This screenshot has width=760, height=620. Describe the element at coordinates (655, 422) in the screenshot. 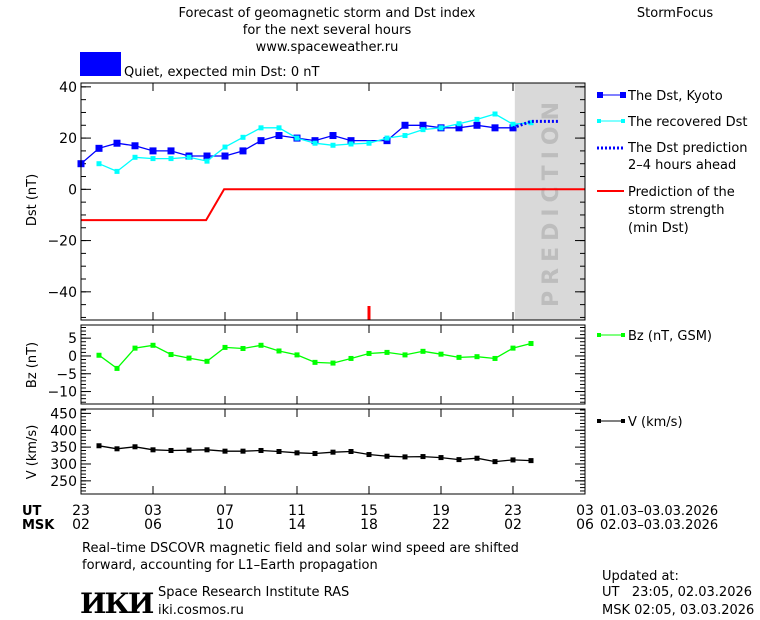

I see `legend-v: V (km/s)` at that location.